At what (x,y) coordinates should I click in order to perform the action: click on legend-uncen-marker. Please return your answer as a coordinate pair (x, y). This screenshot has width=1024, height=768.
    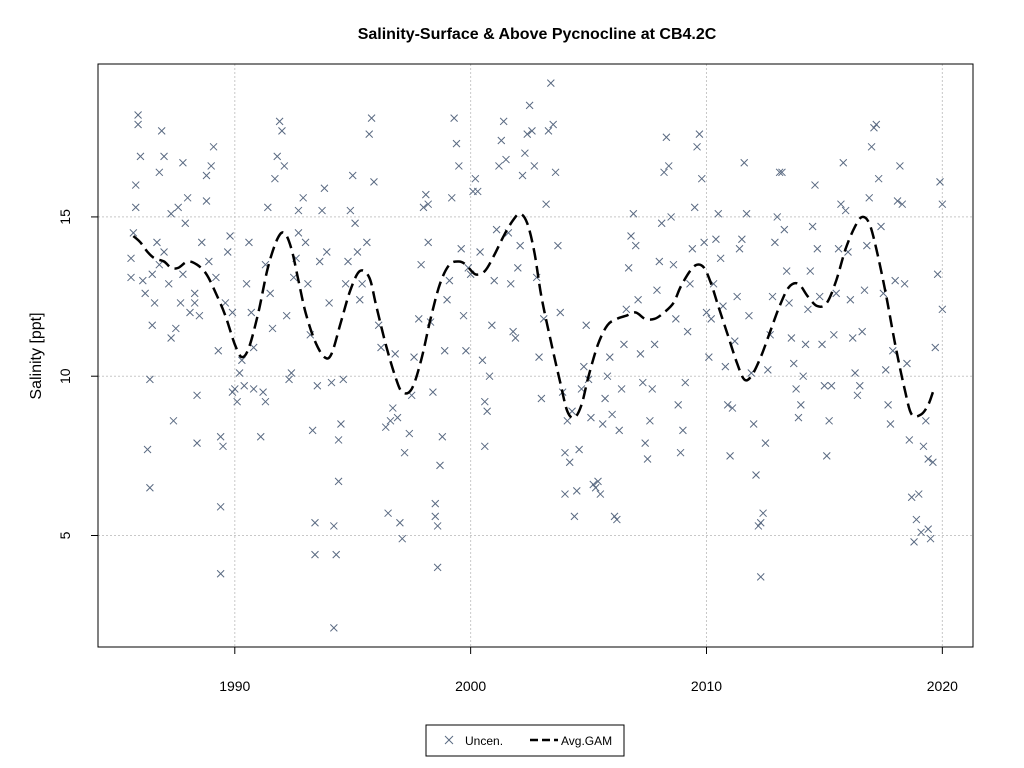
    Looking at the image, I should click on (449, 740).